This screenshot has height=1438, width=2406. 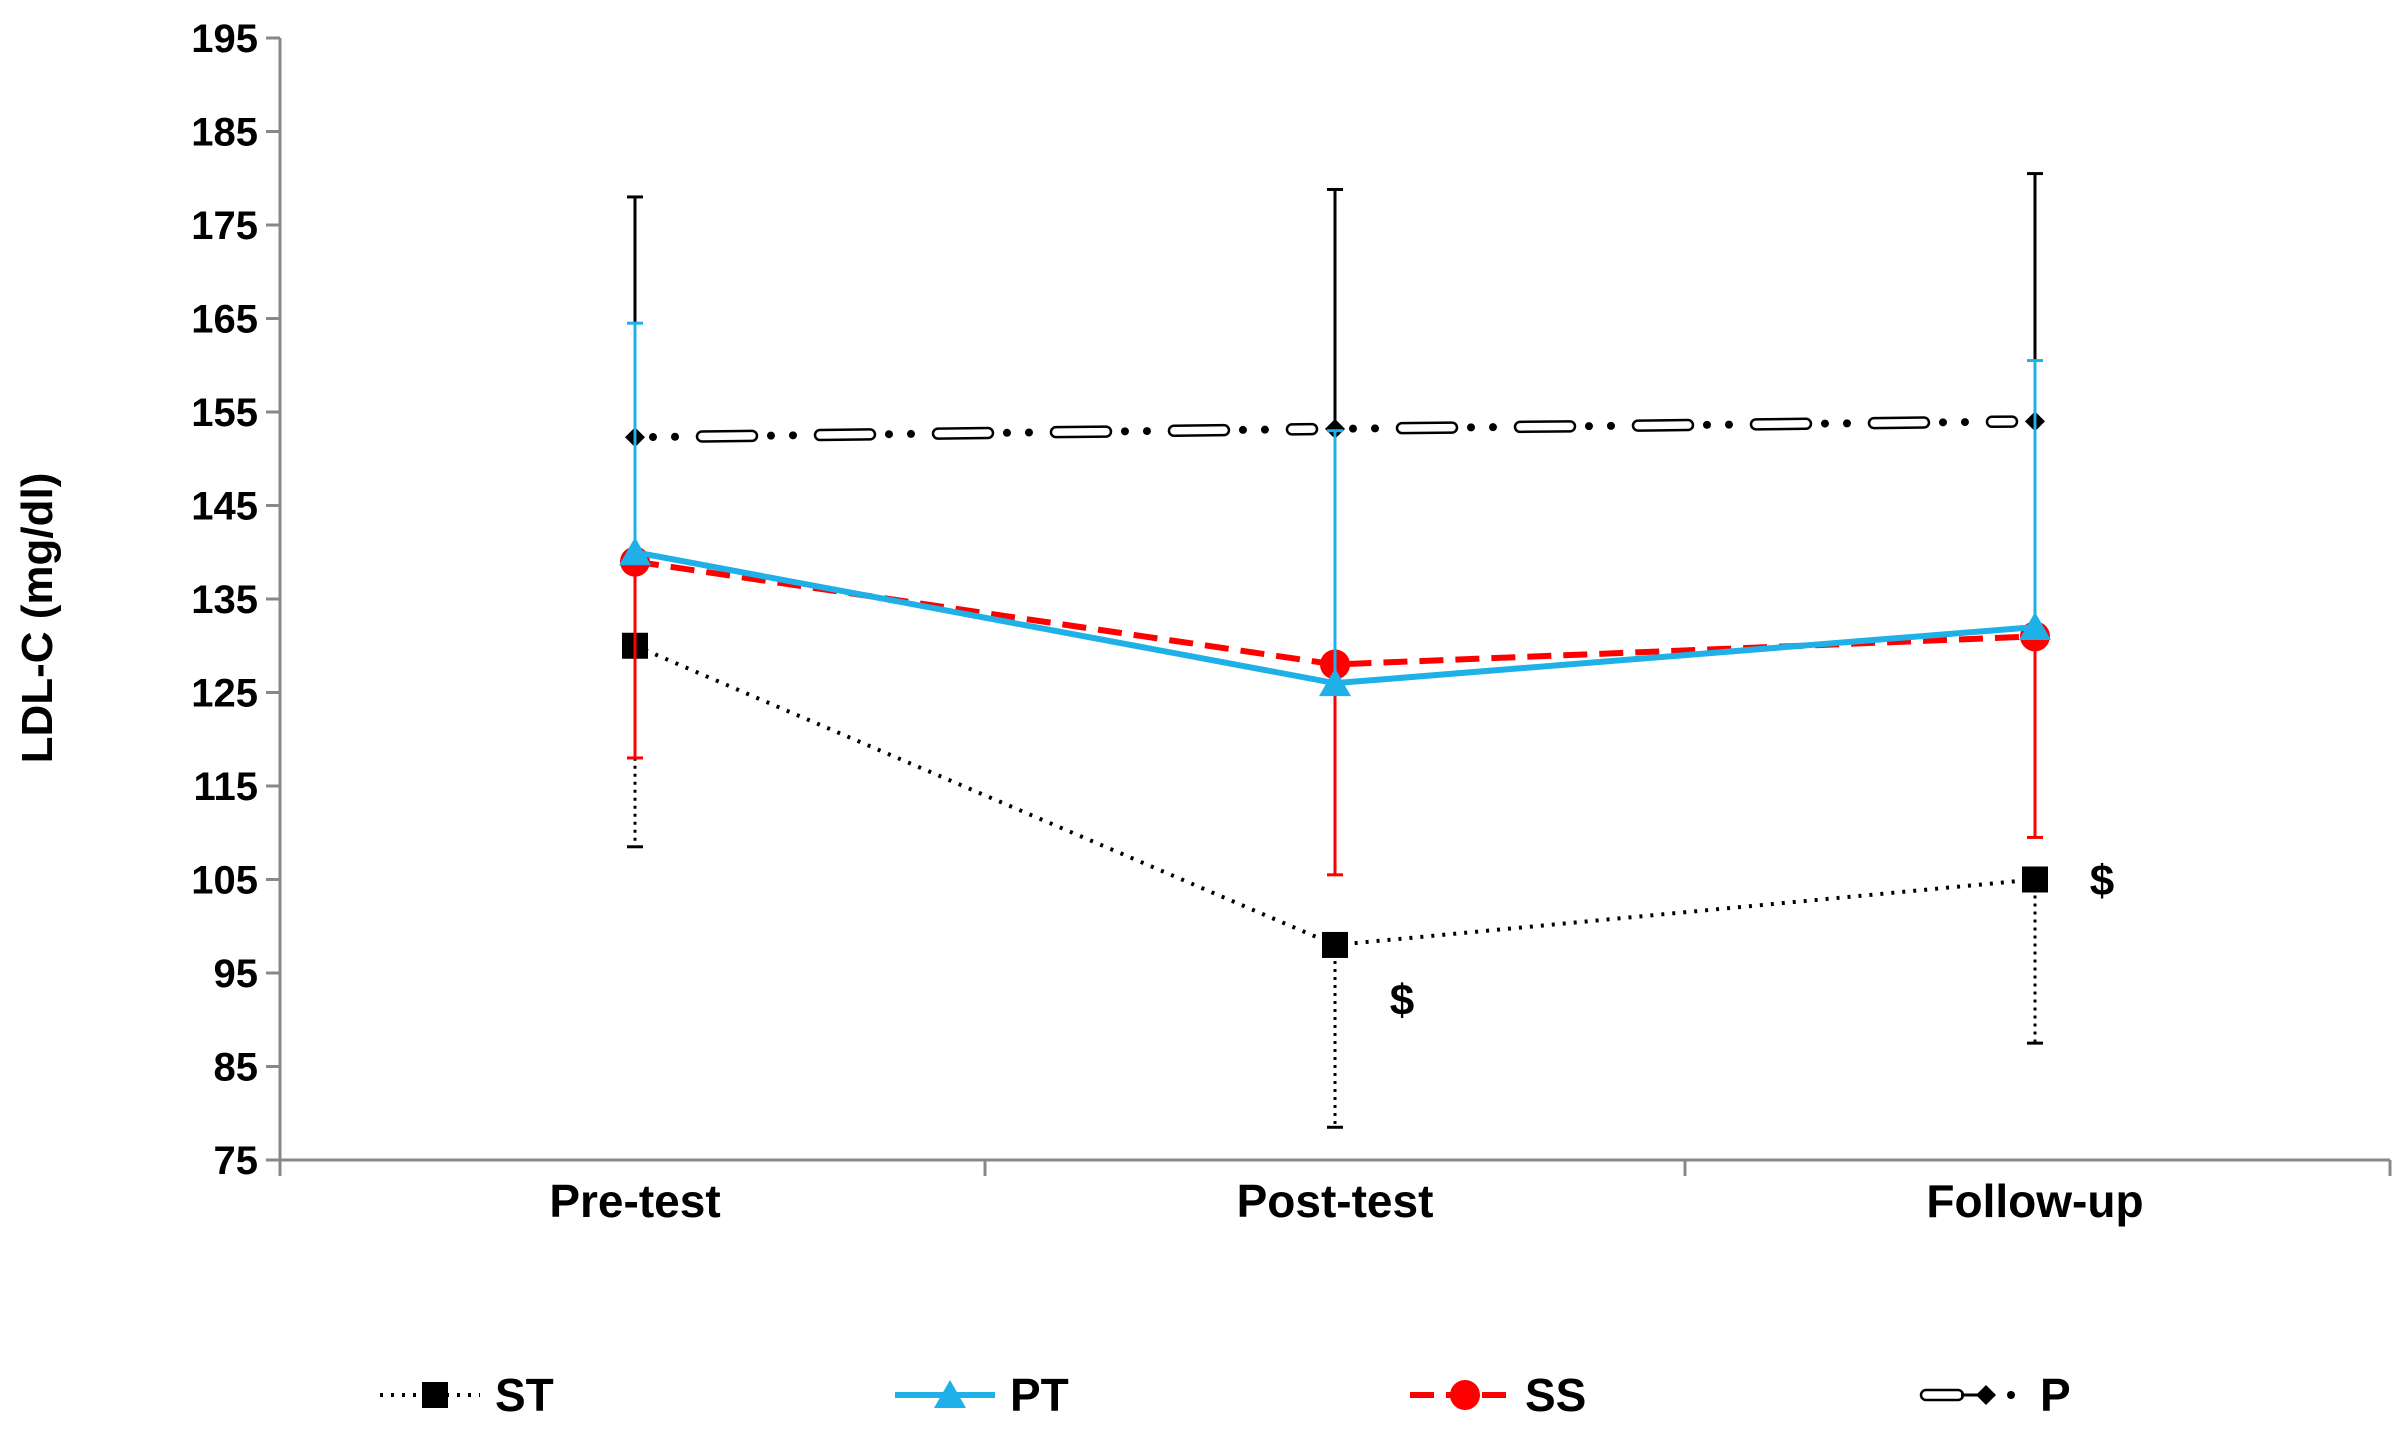 What do you see at coordinates (224, 226) in the screenshot?
I see `y-tick-label: 175` at bounding box center [224, 226].